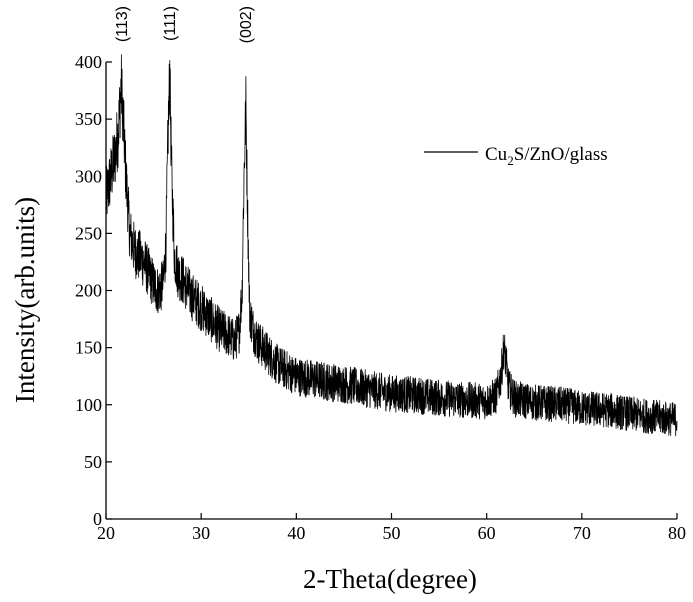  What do you see at coordinates (88, 176) in the screenshot?
I see `y-tick-label: 300` at bounding box center [88, 176].